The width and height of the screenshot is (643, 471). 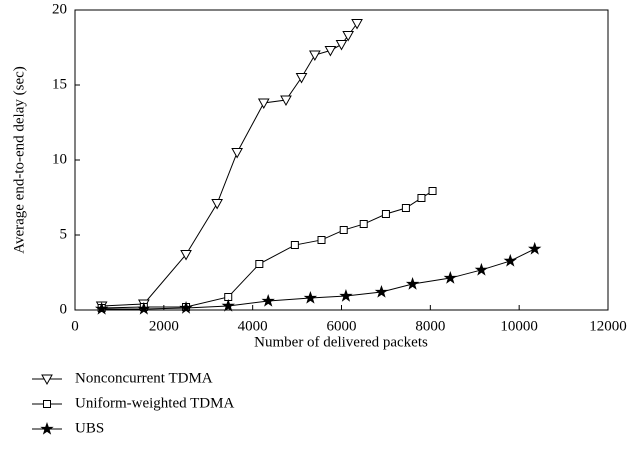 What do you see at coordinates (318, 279) in the screenshot?
I see `series-line` at bounding box center [318, 279].